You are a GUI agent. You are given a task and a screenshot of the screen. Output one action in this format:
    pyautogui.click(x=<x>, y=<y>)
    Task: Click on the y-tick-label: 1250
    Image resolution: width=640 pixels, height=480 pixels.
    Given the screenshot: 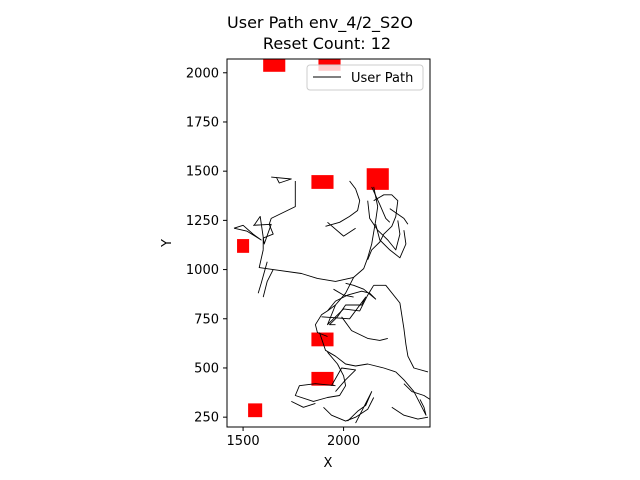 What is the action you would take?
    pyautogui.click(x=202, y=221)
    